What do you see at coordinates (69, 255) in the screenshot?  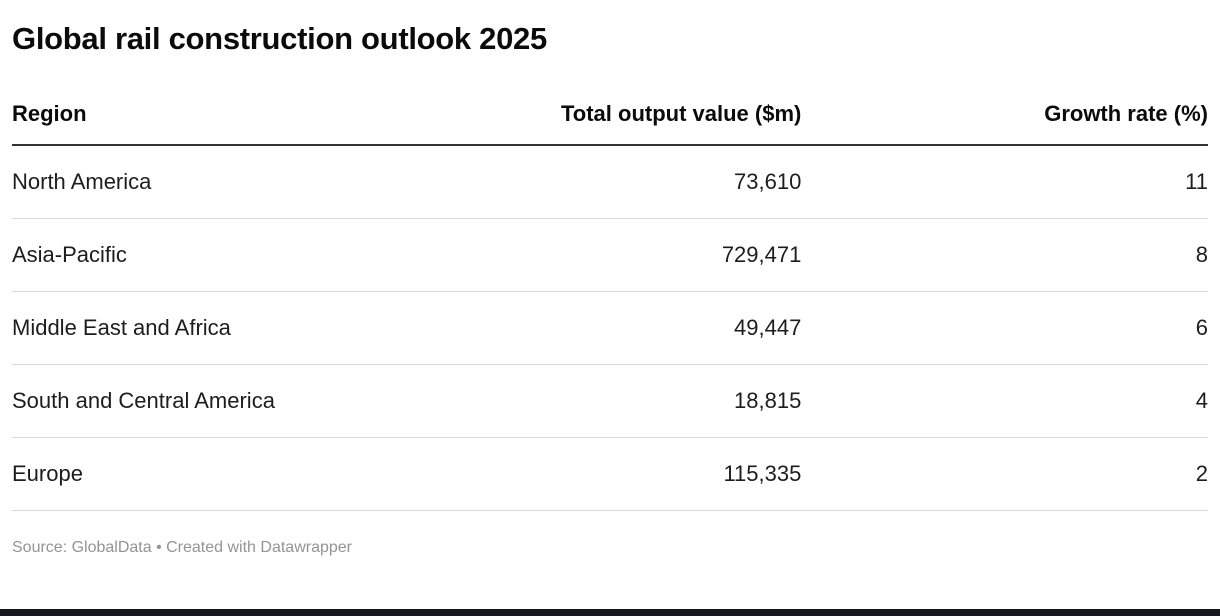 I see `region-cell: Asia-Pacific` at bounding box center [69, 255].